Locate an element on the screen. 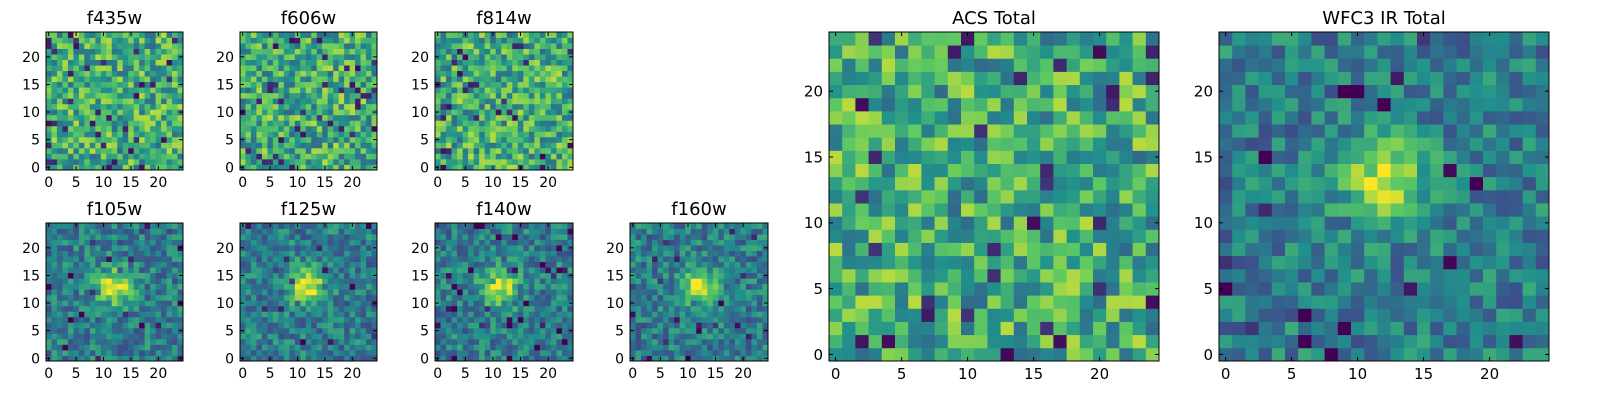  y-tick-label: 5 is located at coordinates (35, 332).